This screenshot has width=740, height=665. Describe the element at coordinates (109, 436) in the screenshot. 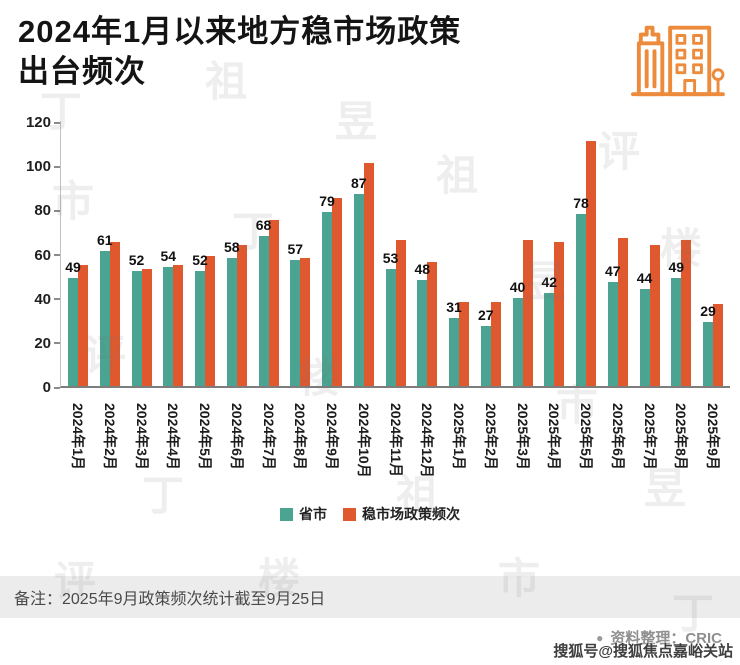

I see `x-axis-label: 2024年2月` at that location.